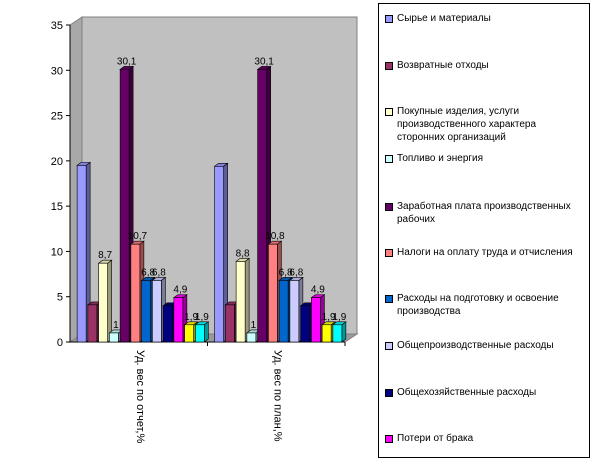 The width and height of the screenshot is (599, 465). What do you see at coordinates (60, 343) in the screenshot?
I see `y-tick-label: 0` at bounding box center [60, 343].